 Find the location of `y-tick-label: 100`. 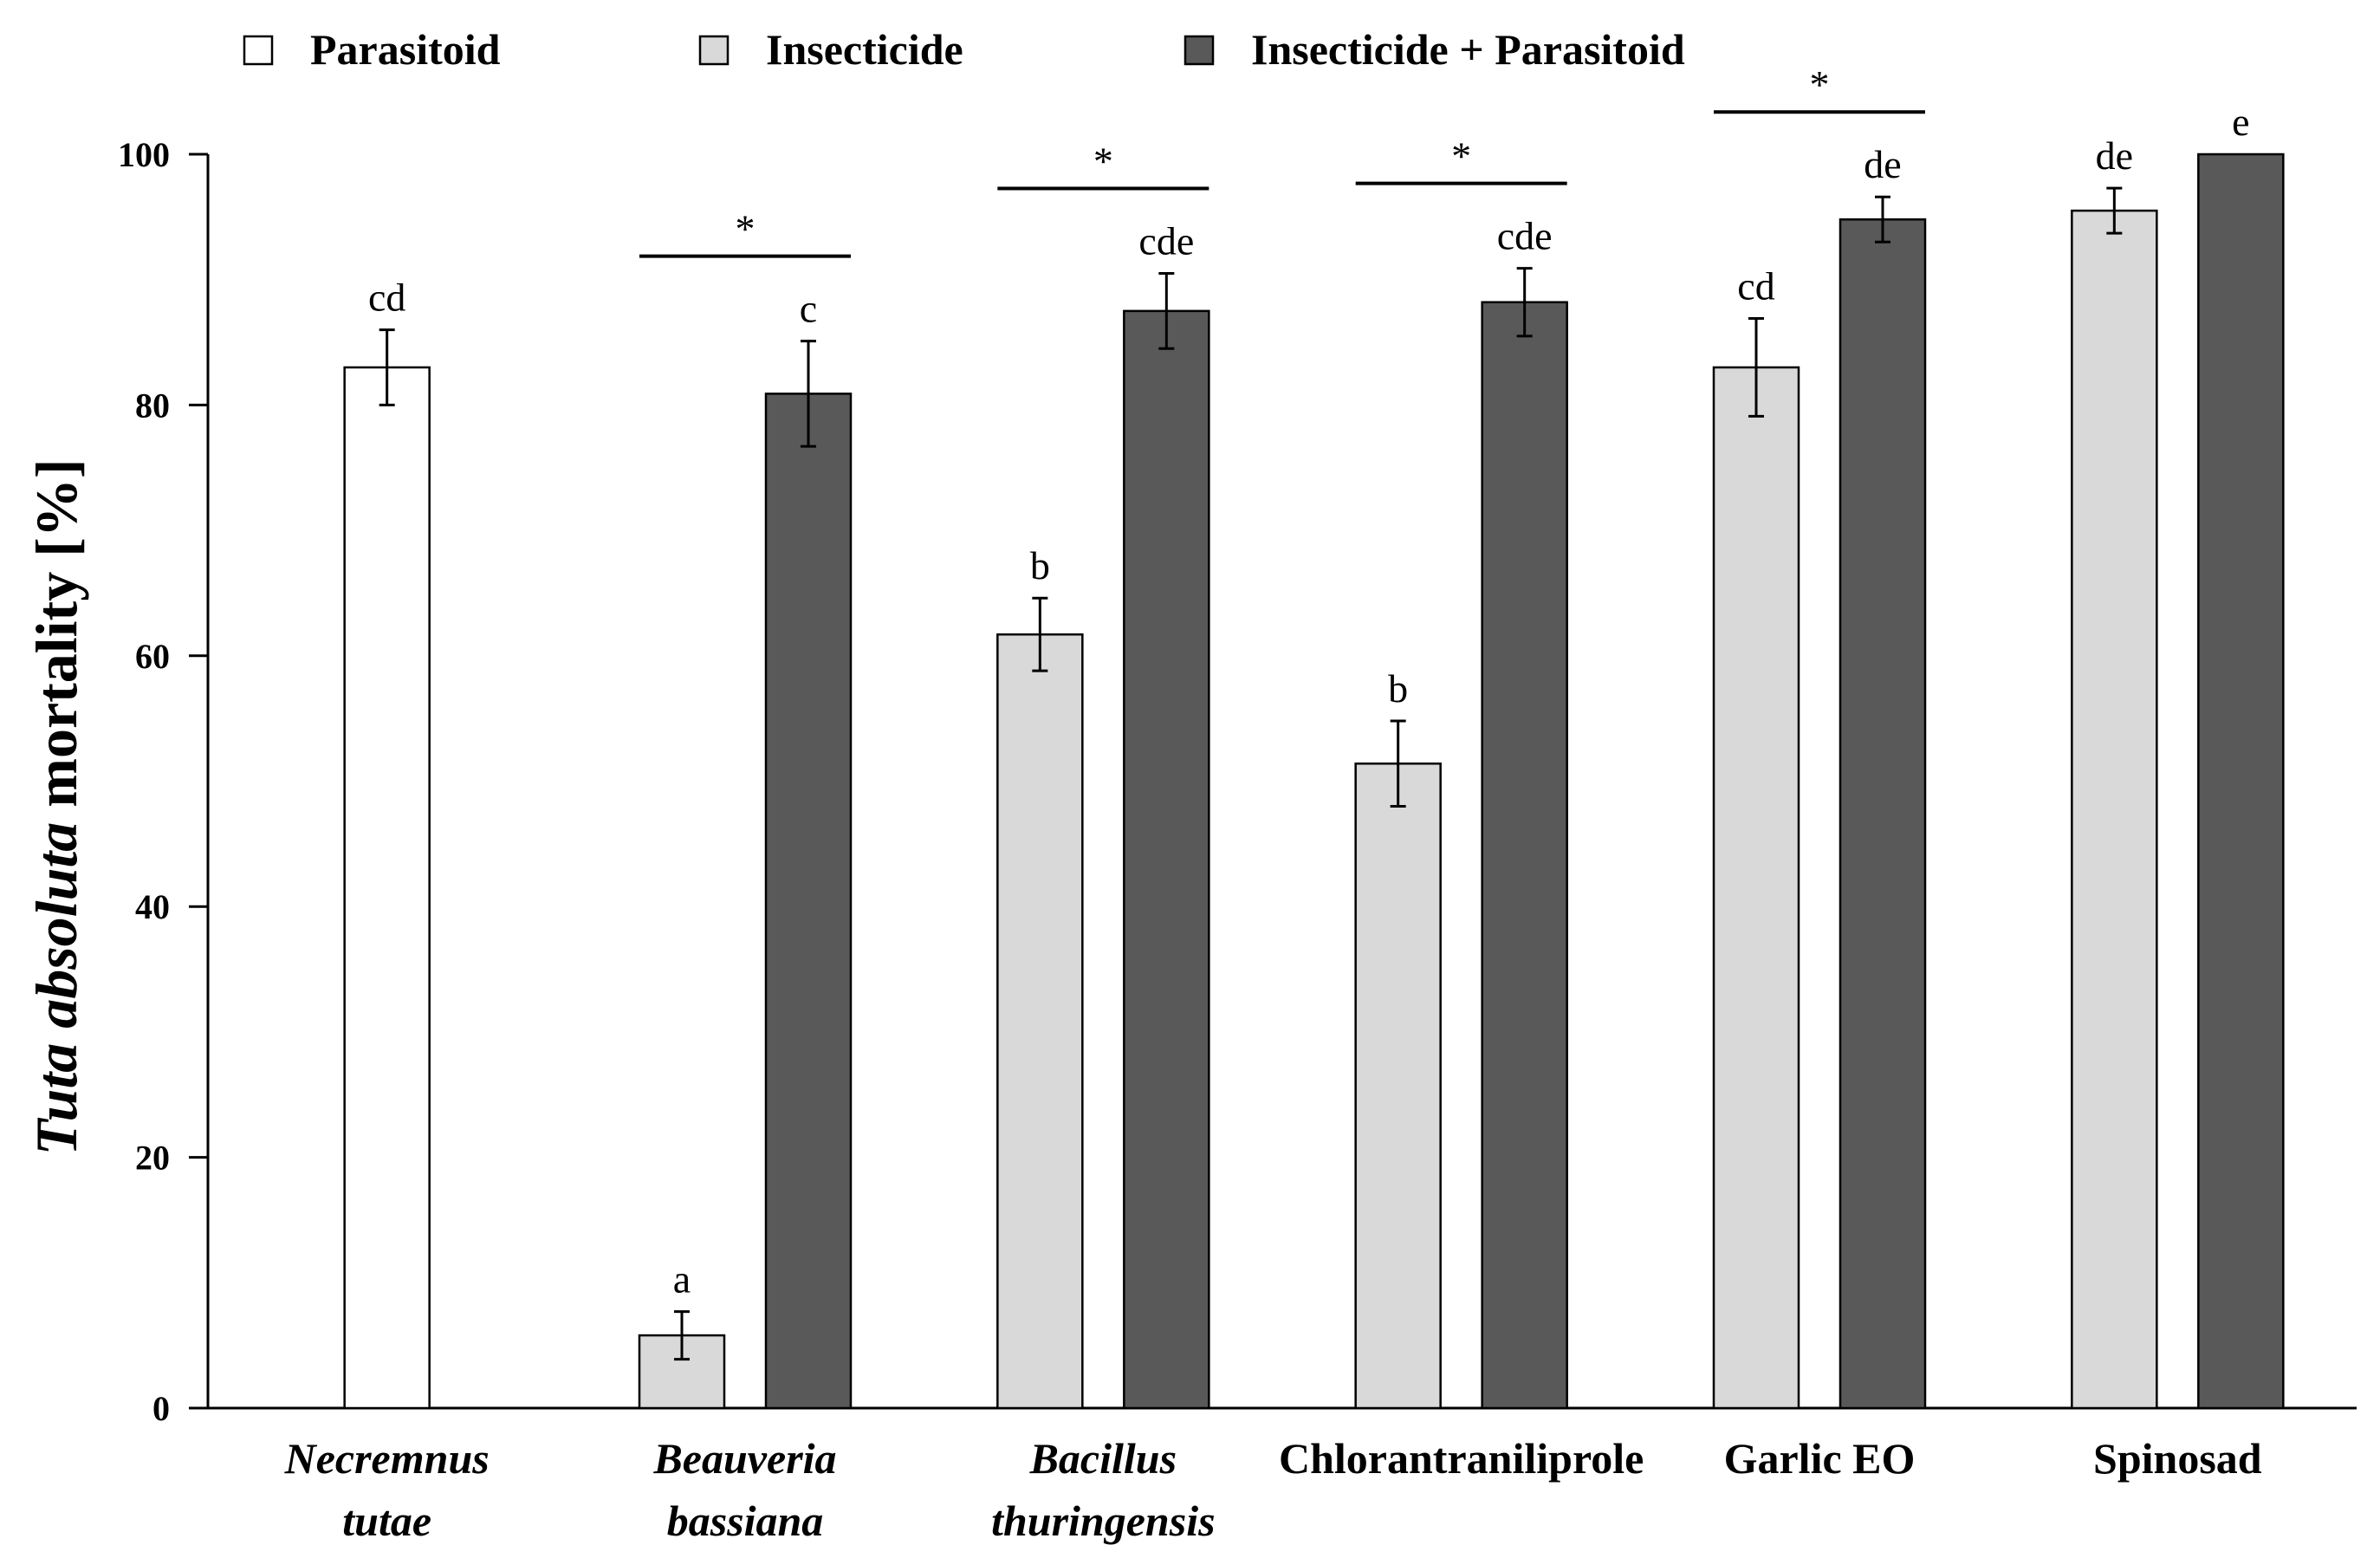

y-tick-label: 100 is located at coordinates (144, 154).